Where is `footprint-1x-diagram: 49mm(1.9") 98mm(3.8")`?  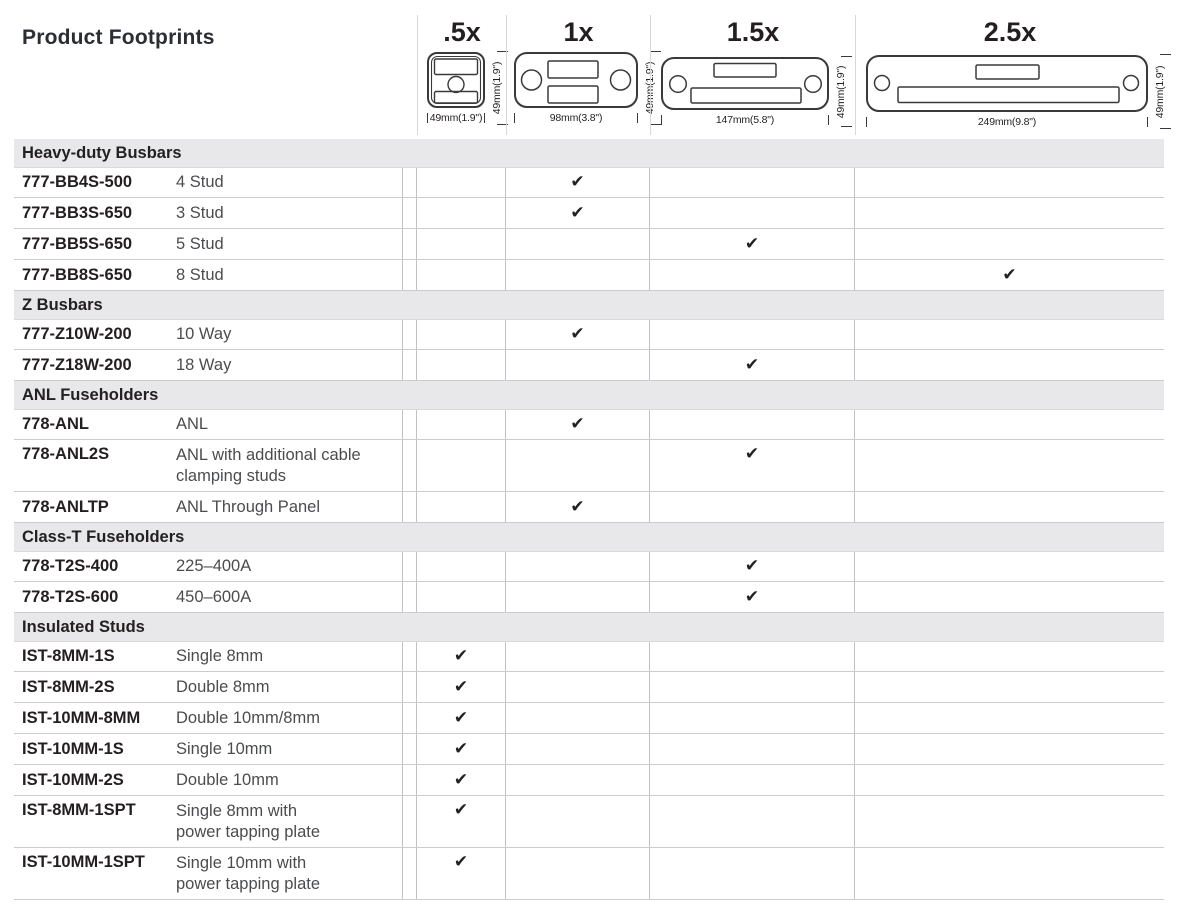
footprint-1x-diagram: 49mm(1.9") 98mm(3.8") is located at coordinates (587, 88).